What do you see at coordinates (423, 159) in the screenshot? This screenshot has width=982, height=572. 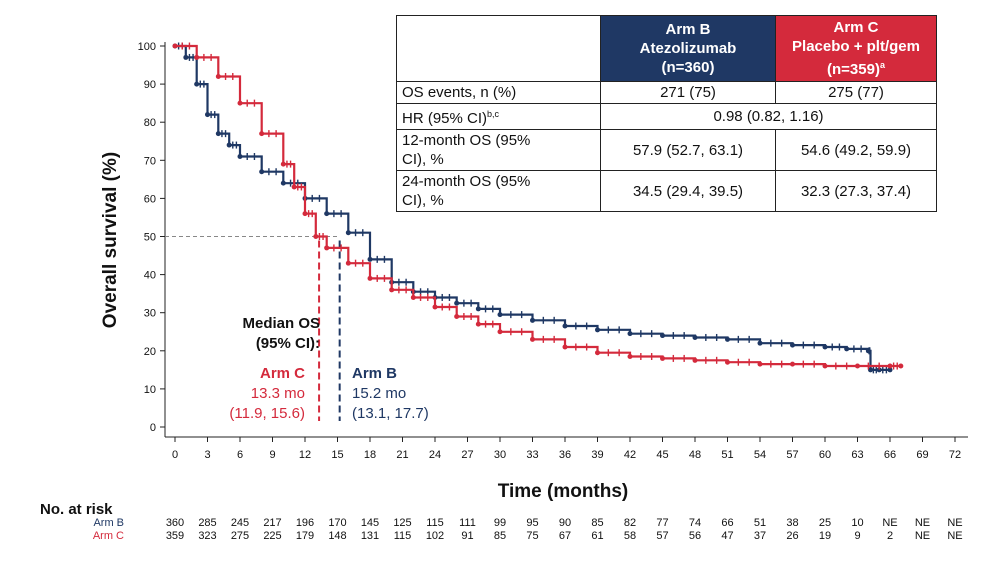 I see `os12-label-line-2: CI), %` at bounding box center [423, 159].